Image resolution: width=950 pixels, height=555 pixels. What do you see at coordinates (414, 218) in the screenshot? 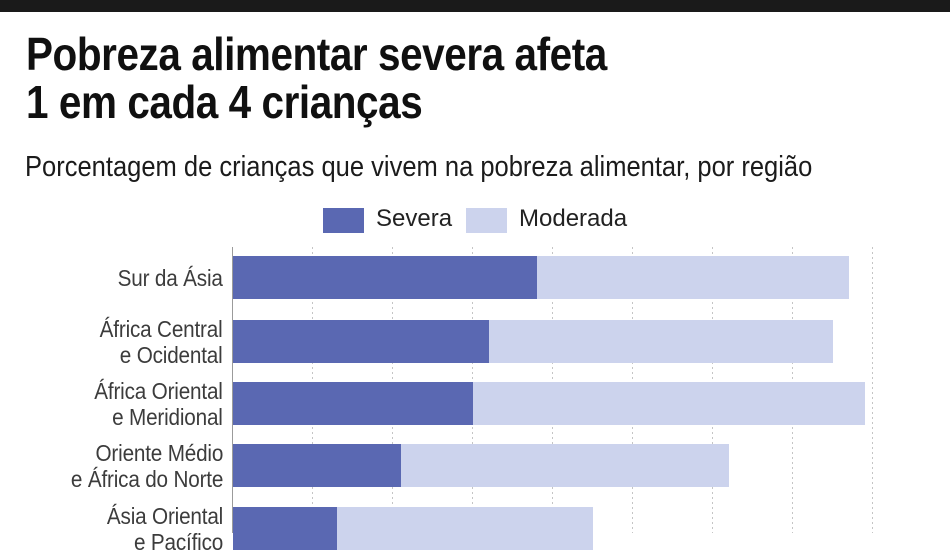
I see `legend-label-severe: Severa` at bounding box center [414, 218].